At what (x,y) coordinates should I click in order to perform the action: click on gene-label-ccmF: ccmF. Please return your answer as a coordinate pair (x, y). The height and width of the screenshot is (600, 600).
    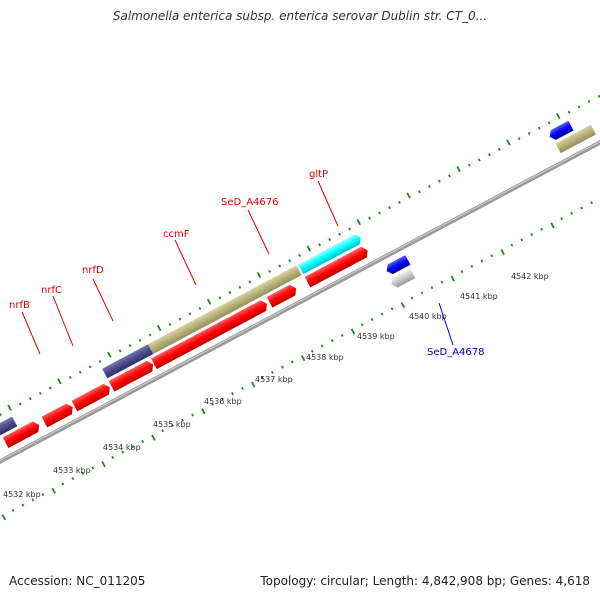
    Looking at the image, I should click on (176, 234).